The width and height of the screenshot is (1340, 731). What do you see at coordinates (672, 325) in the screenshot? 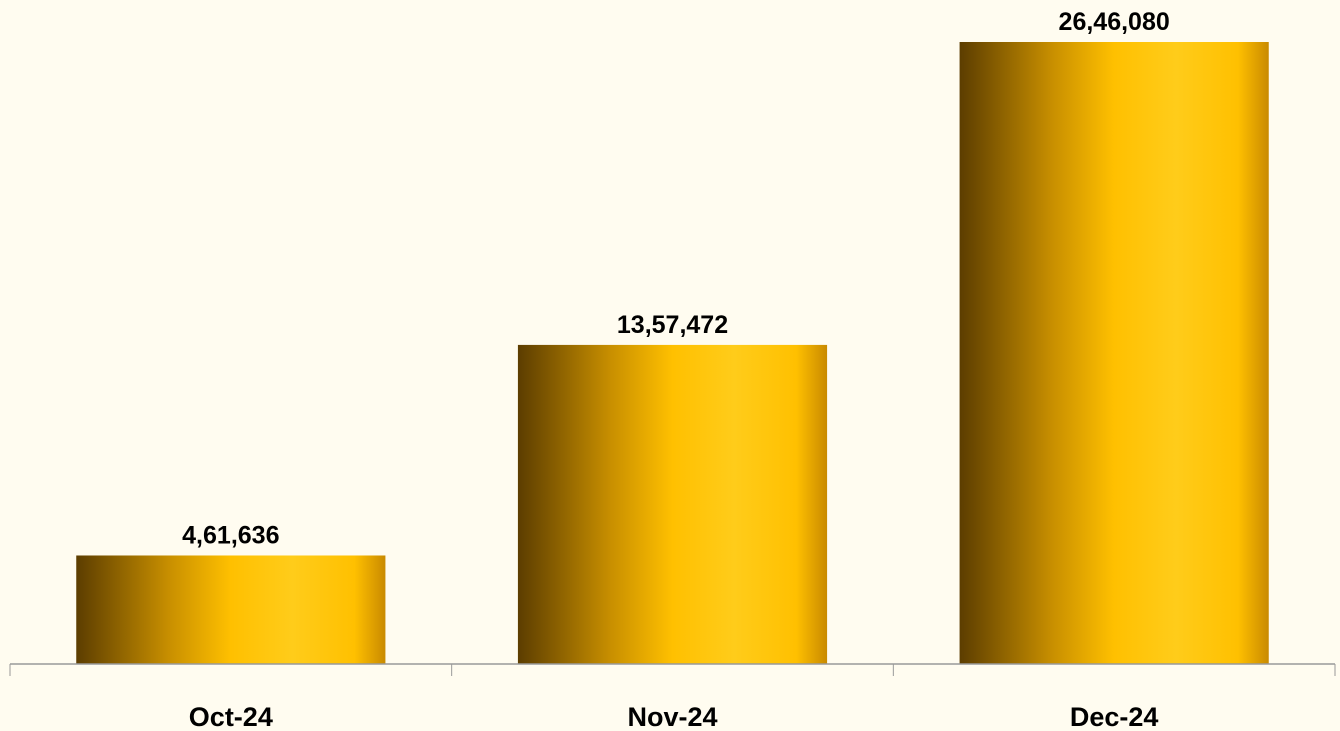
I see `data-label: 13,57,472` at bounding box center [672, 325].